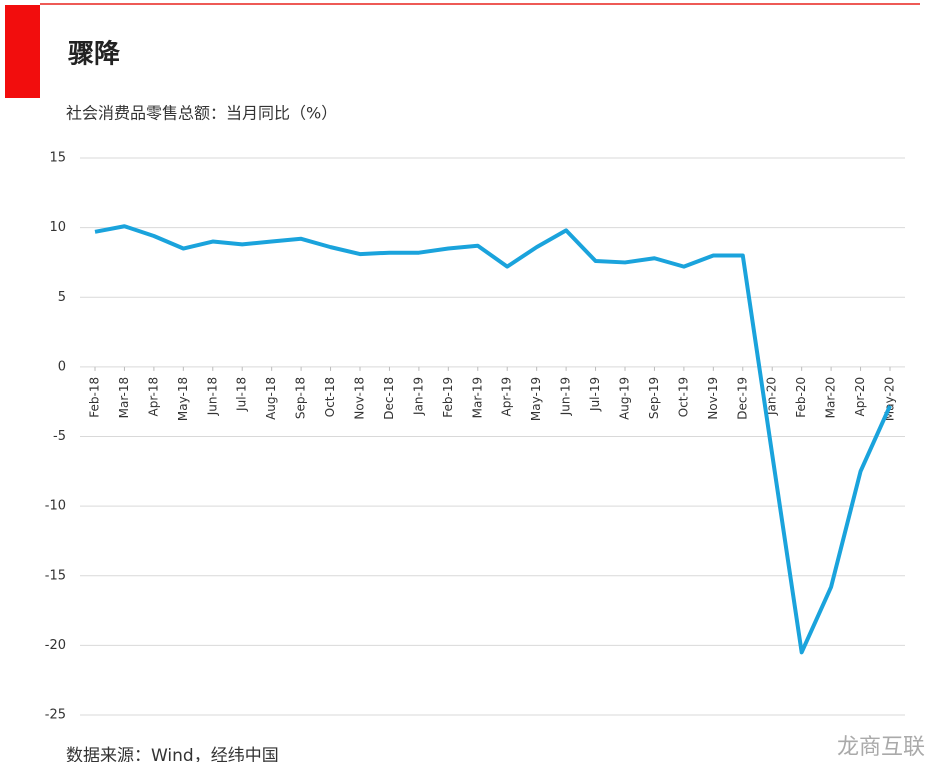 This screenshot has height=766, width=930. I want to click on y-tick-label: -25, so click(55, 715).